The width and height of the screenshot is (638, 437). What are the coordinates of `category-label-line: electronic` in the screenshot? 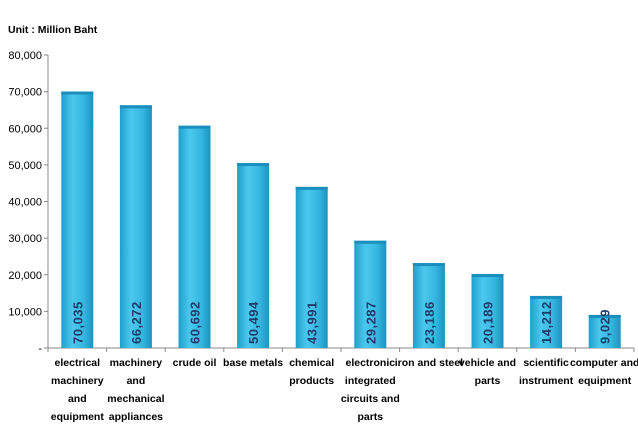 It's located at (370, 363).